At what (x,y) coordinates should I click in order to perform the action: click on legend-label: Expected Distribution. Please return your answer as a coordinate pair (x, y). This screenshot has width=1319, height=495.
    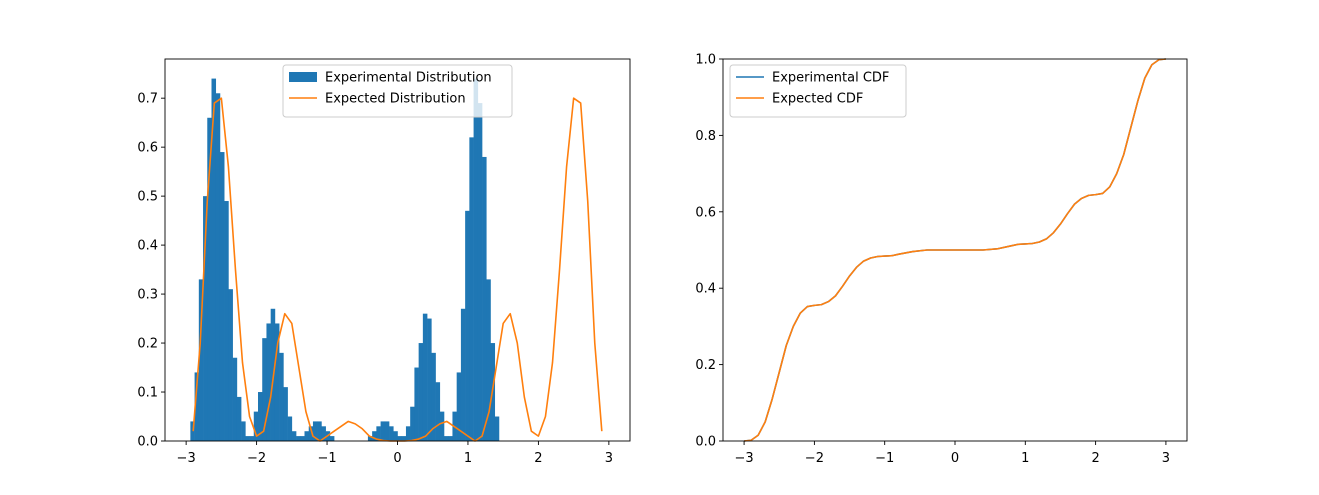
    Looking at the image, I should click on (395, 99).